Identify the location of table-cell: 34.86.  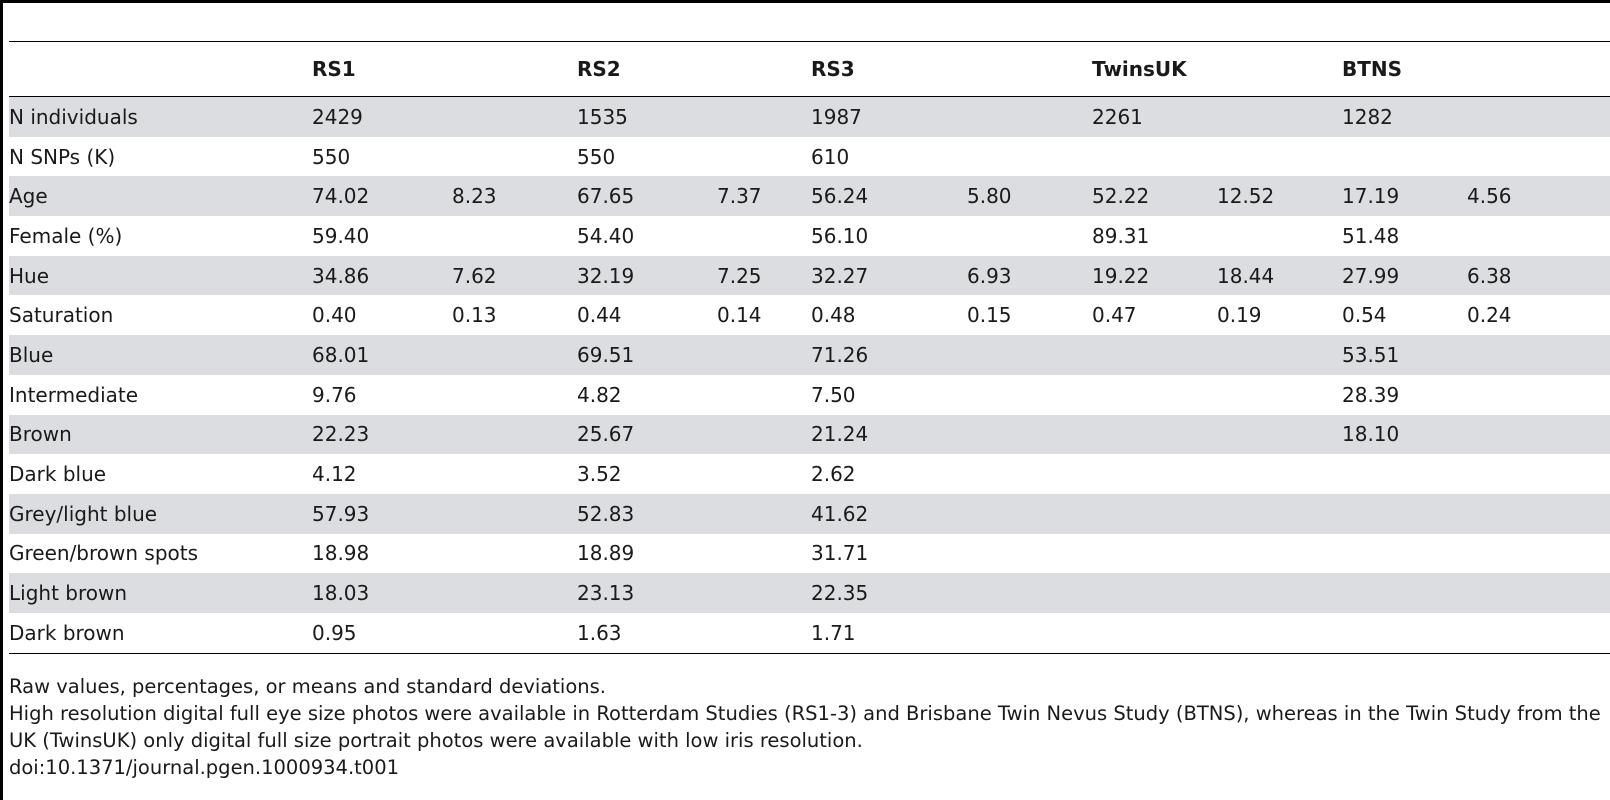
(341, 275).